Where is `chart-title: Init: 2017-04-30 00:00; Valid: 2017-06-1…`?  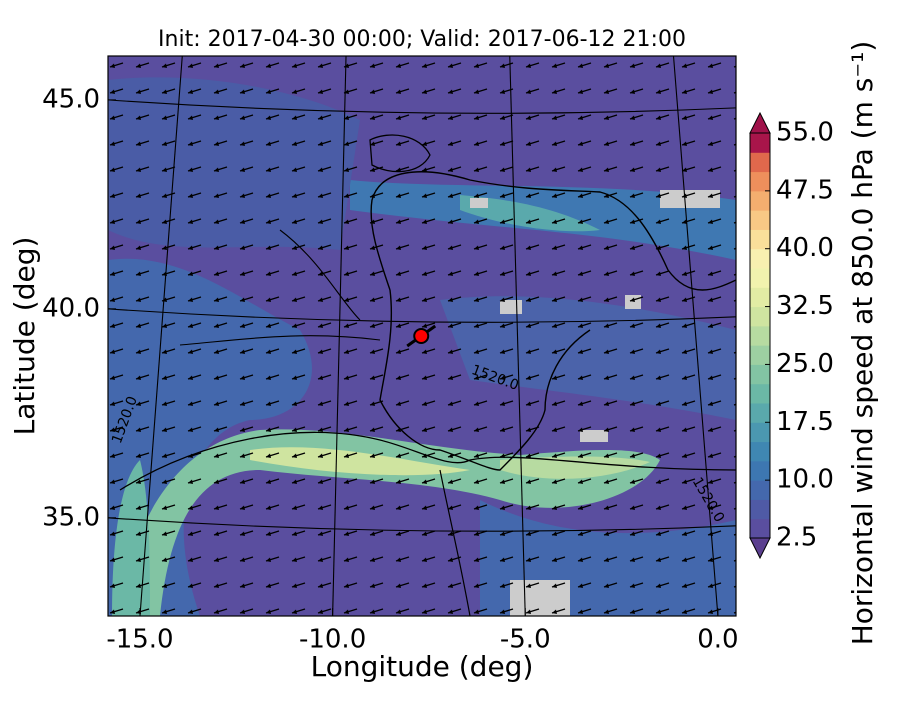 chart-title: Init: 2017-04-30 00:00; Valid: 2017-06-1… is located at coordinates (422, 39).